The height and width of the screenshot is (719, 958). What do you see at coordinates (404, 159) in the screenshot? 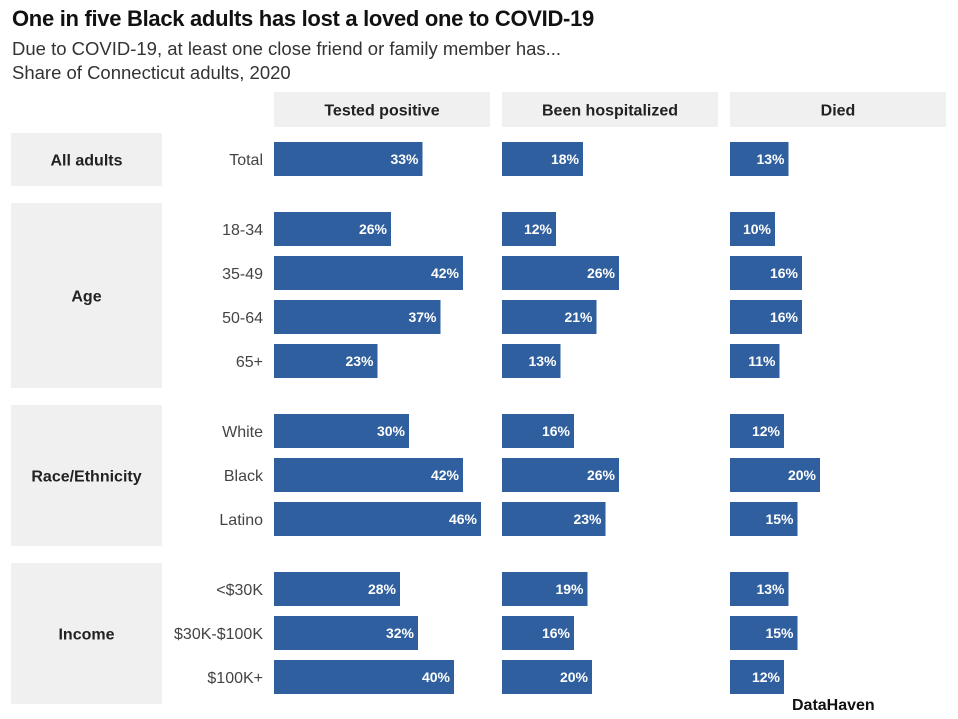
I see `bar-value-label: 33%` at bounding box center [404, 159].